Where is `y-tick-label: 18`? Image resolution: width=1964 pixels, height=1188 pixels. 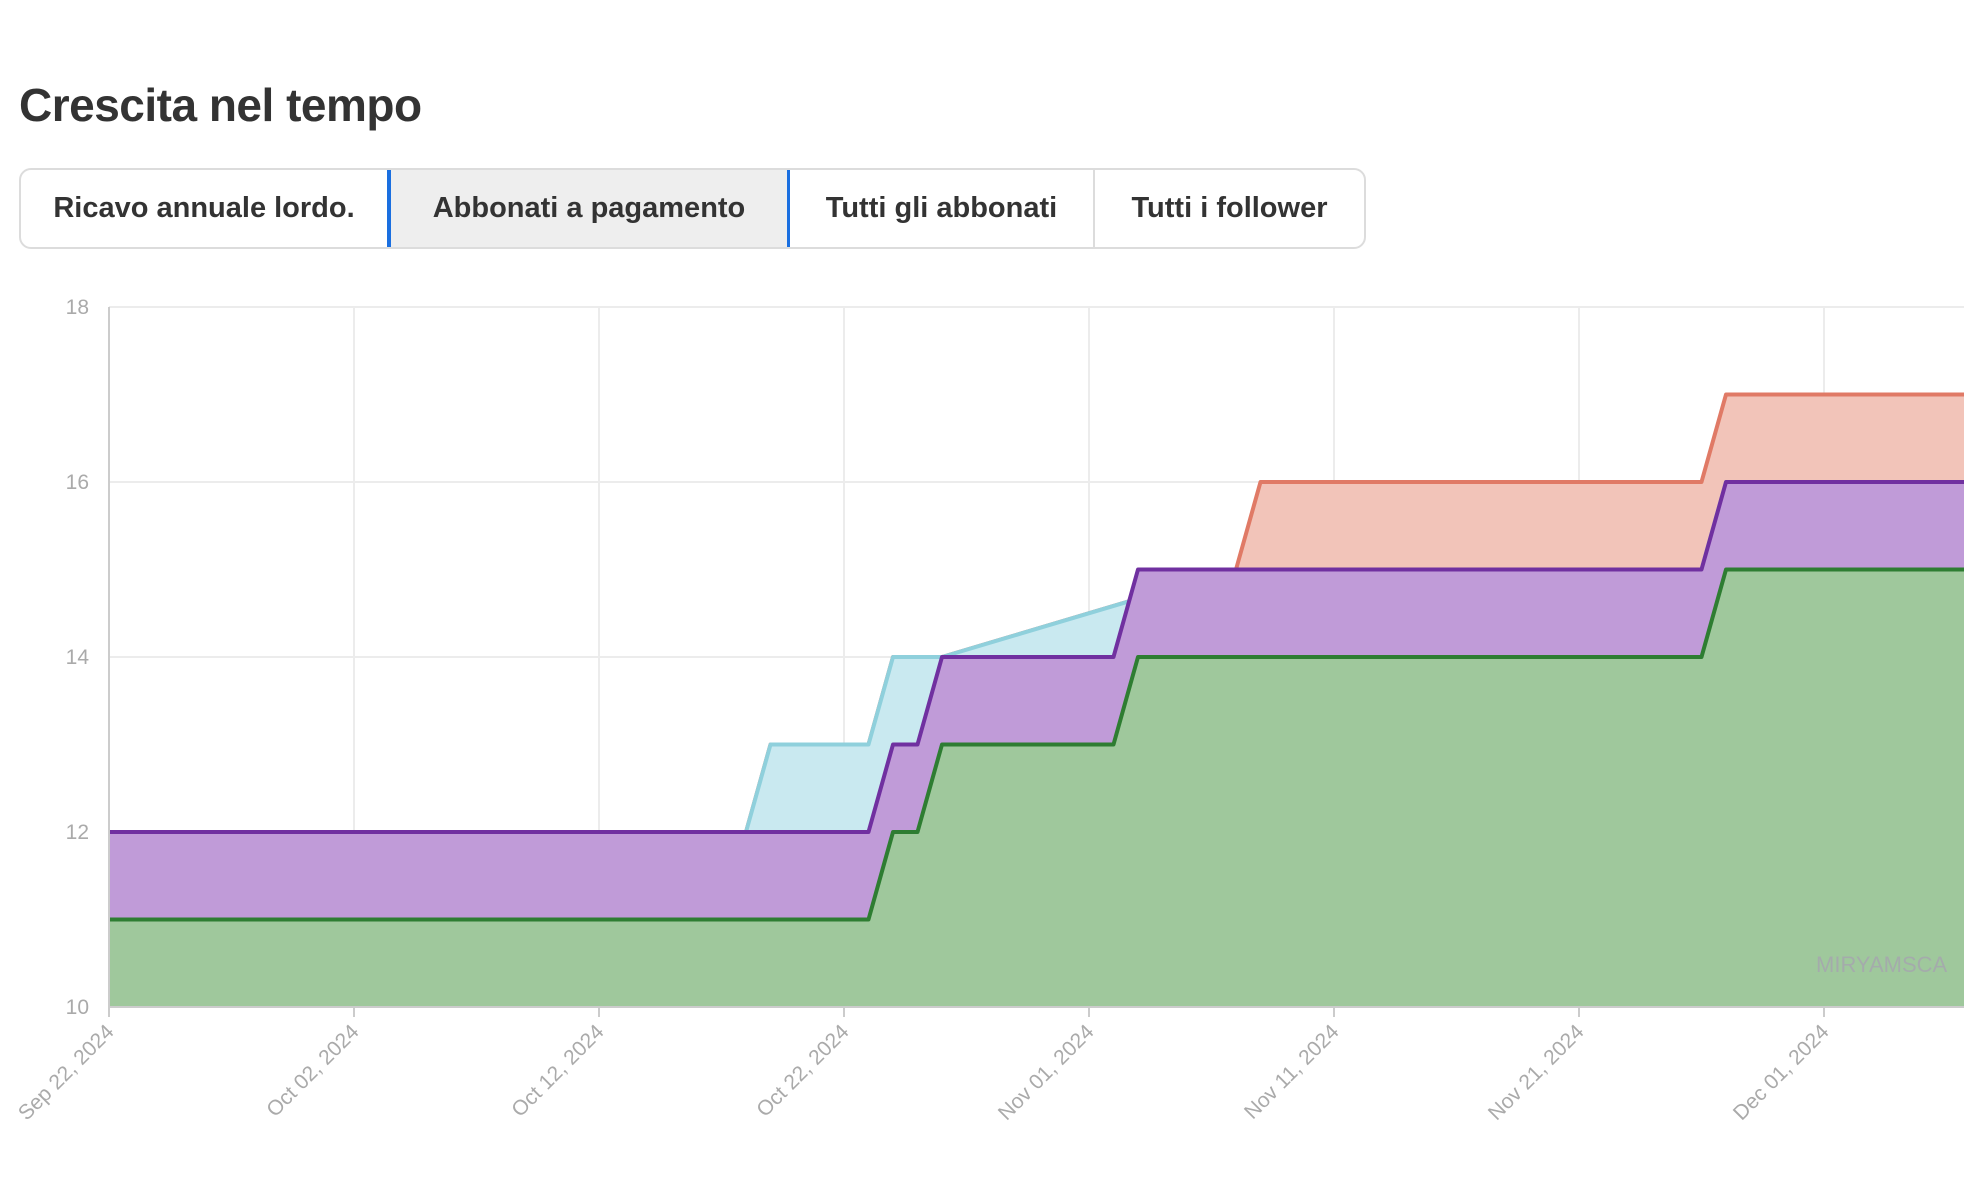 y-tick-label: 18 is located at coordinates (77, 307).